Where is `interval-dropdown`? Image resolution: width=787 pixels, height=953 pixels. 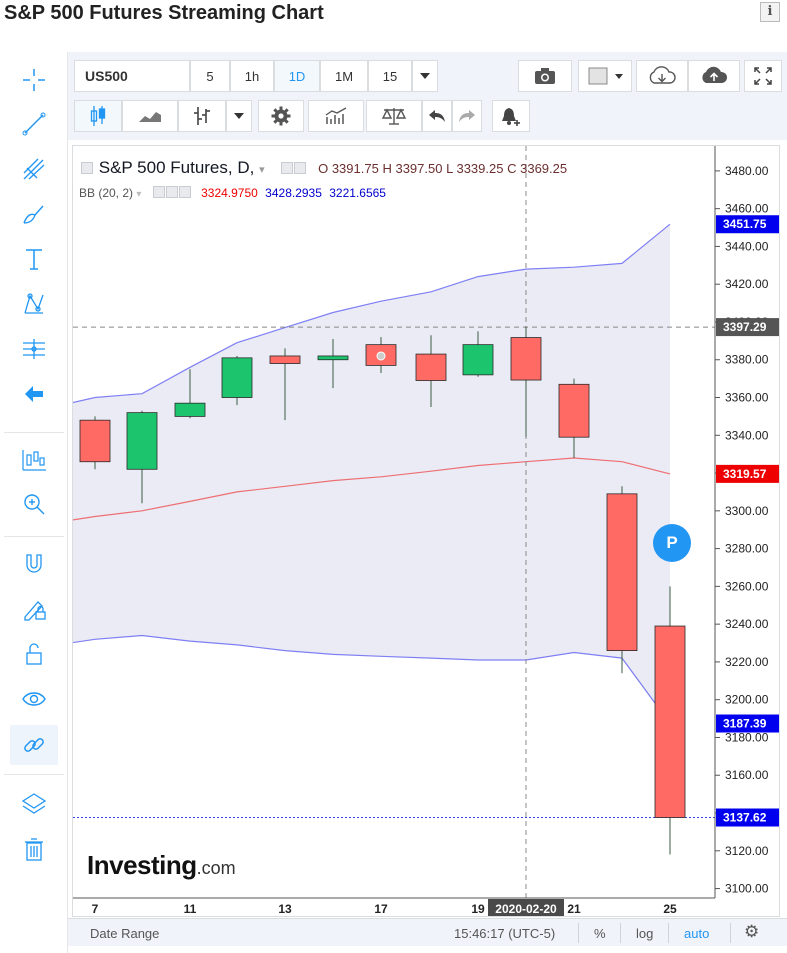
interval-dropdown is located at coordinates (425, 76).